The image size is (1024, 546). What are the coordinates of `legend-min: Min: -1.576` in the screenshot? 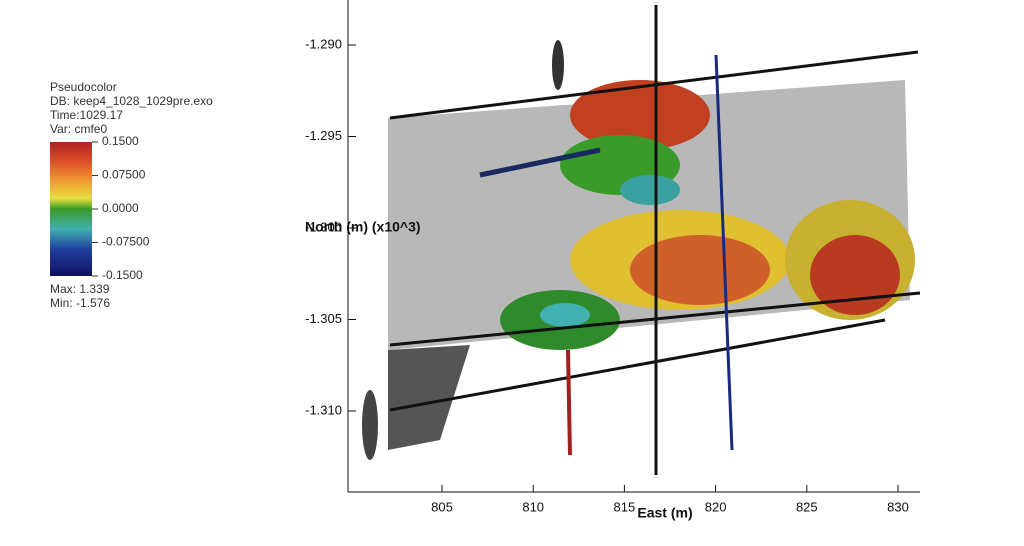 It's located at (80, 303).